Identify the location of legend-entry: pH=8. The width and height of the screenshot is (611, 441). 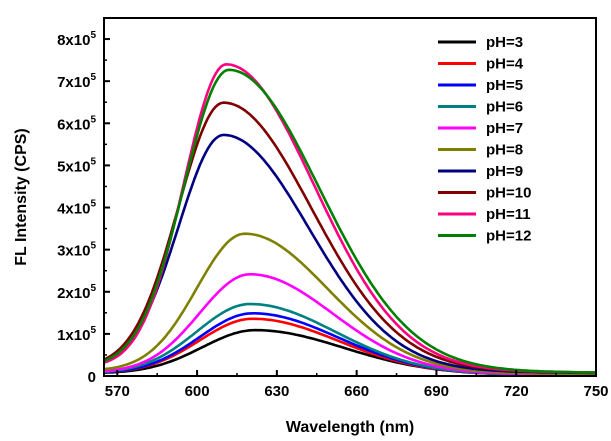
(480, 150).